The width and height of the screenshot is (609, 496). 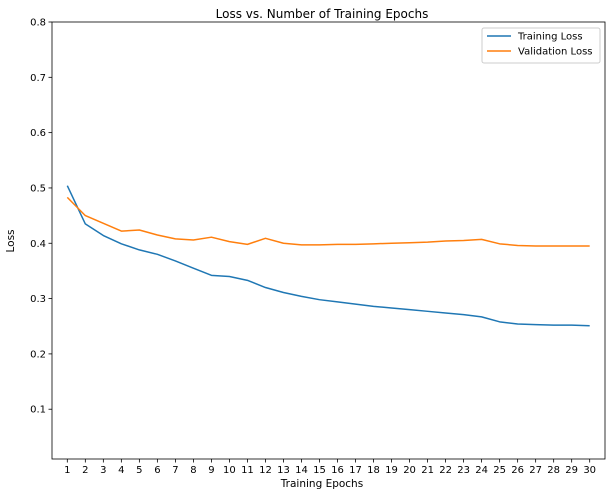 I want to click on x-tick-label: 15, so click(x=319, y=470).